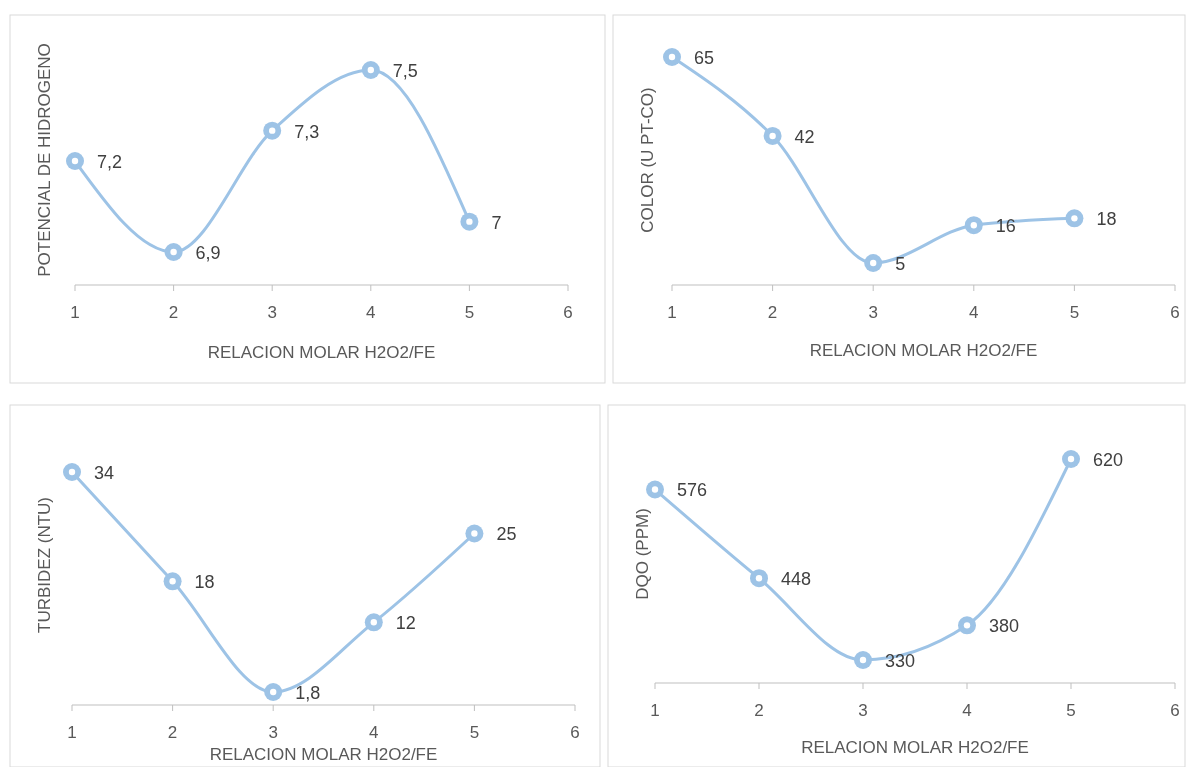 This screenshot has width=1187, height=767. Describe the element at coordinates (647, 160) in the screenshot. I see `y-axis-title: COLOR (U PT-CO)` at that location.